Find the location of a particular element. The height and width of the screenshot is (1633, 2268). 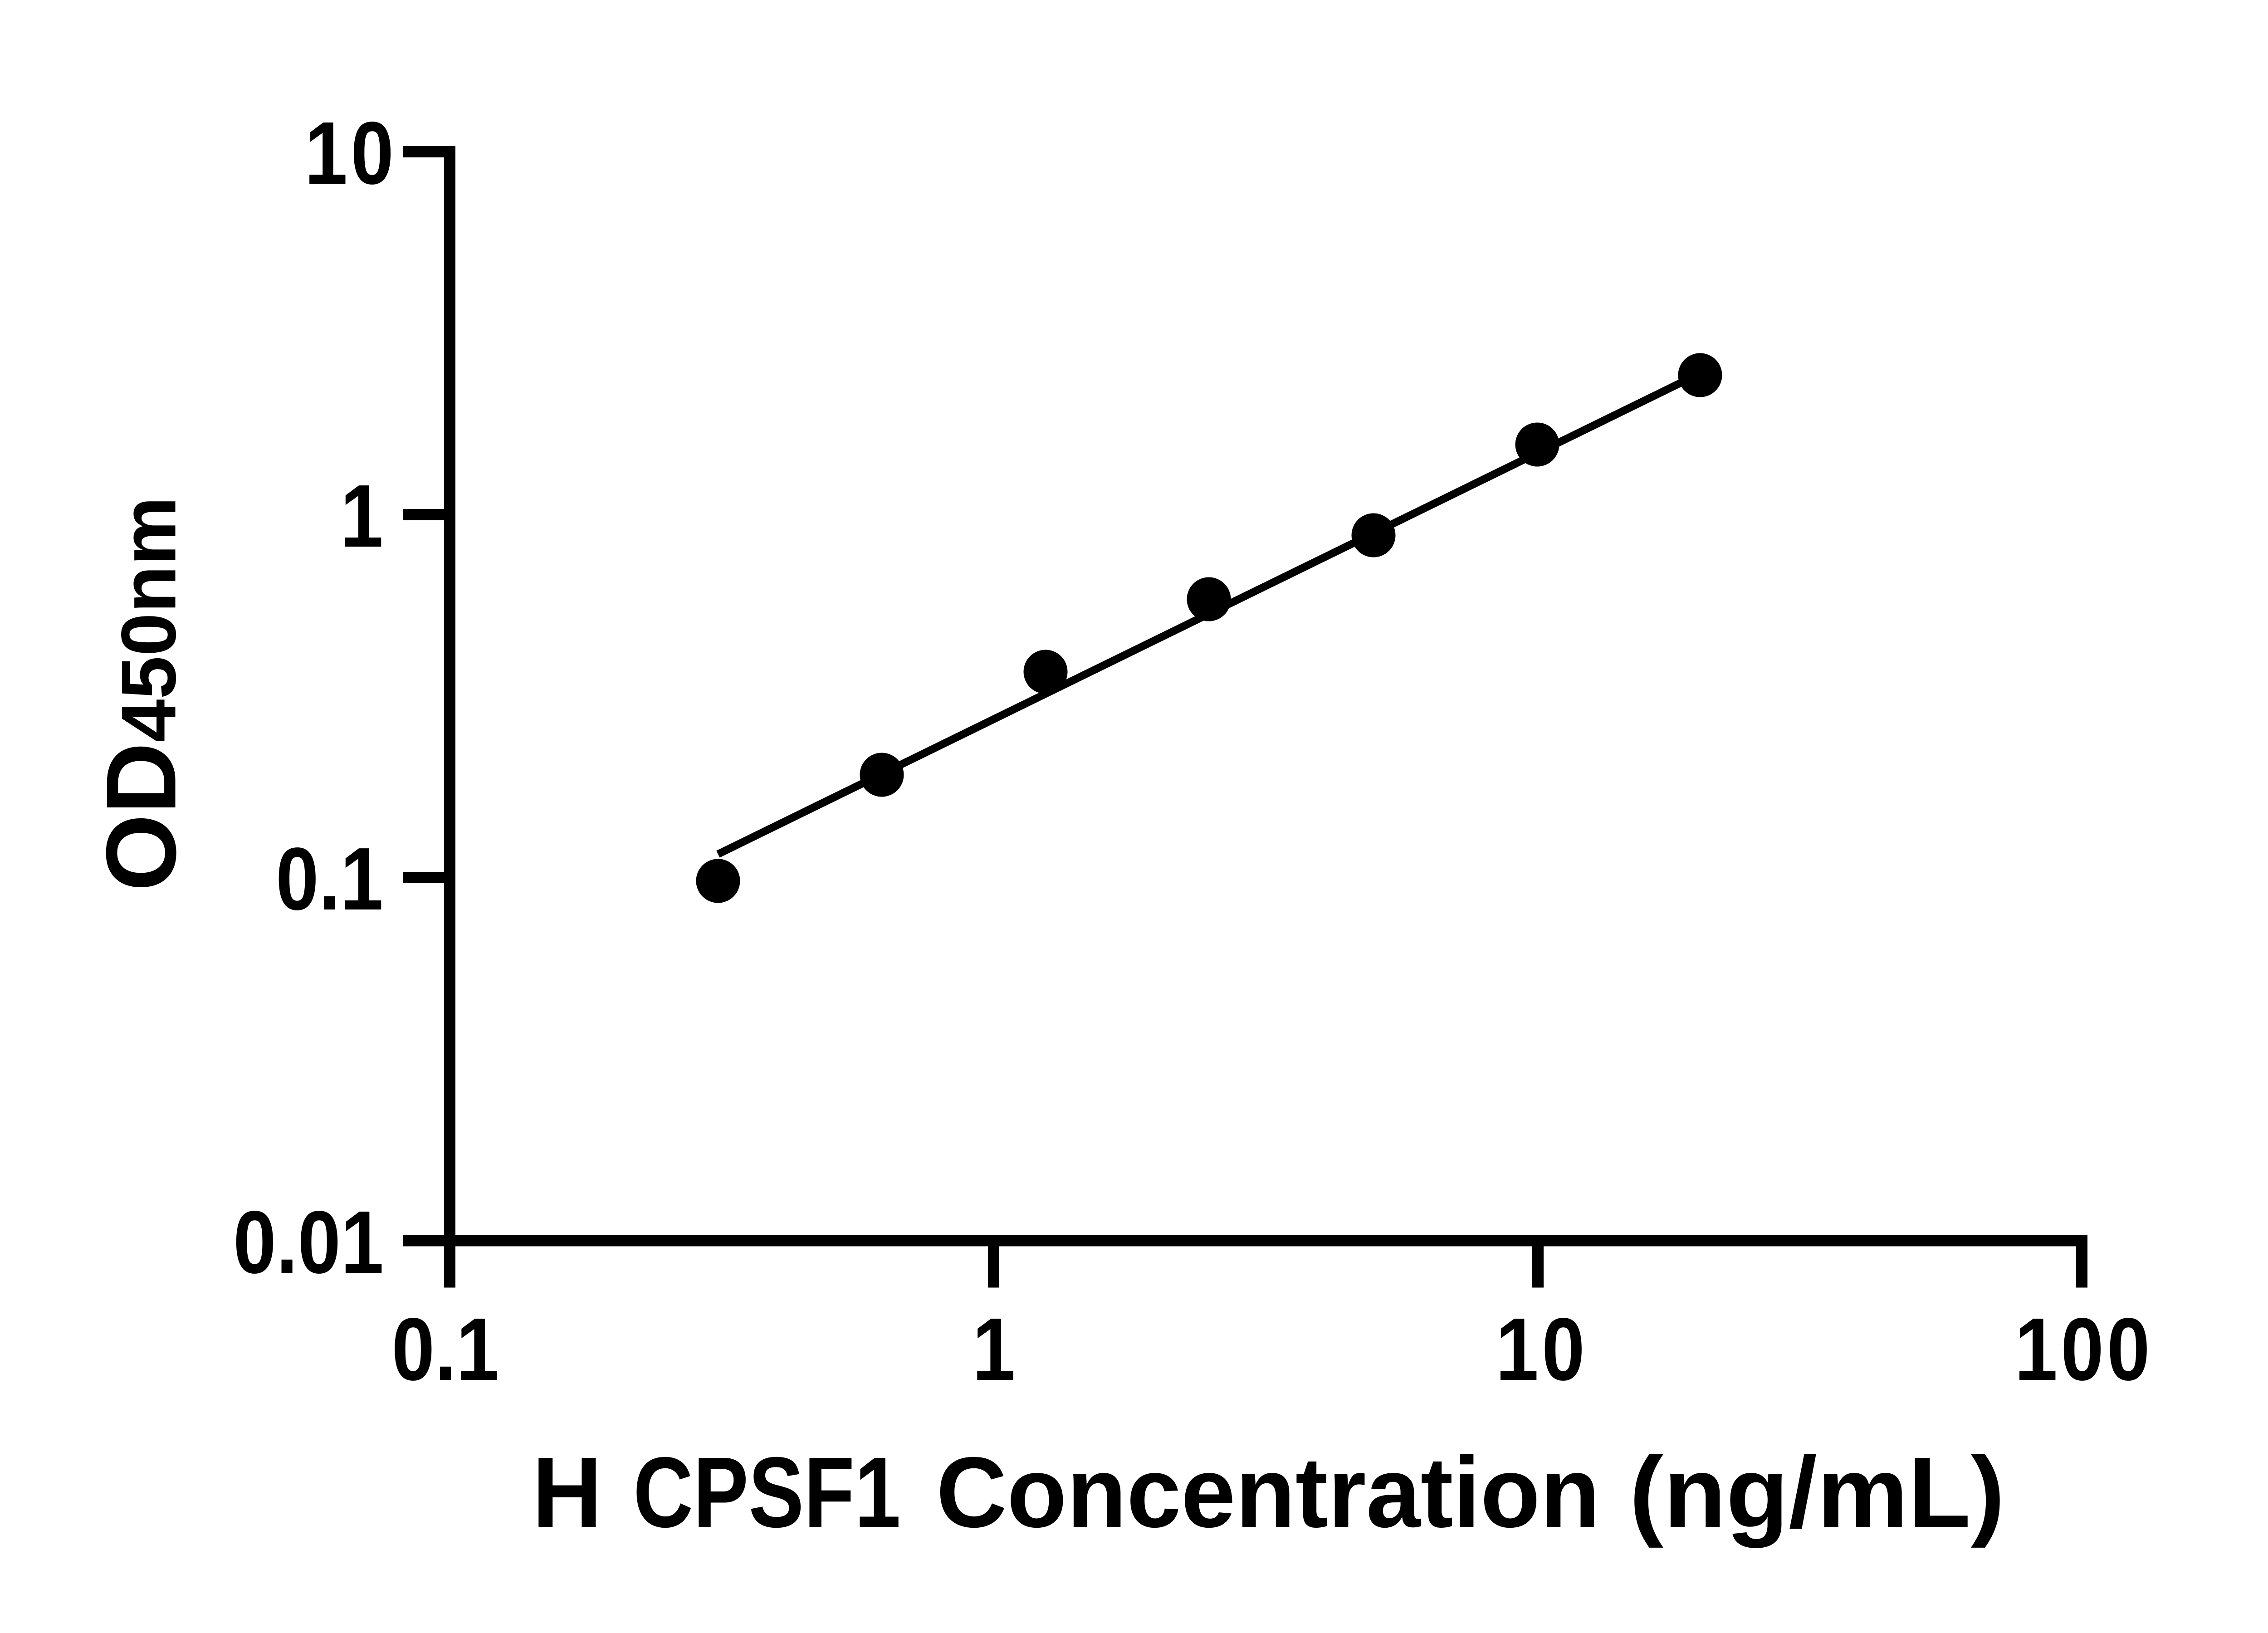

svg-text: Concentration is located at coordinates (1268, 1493).